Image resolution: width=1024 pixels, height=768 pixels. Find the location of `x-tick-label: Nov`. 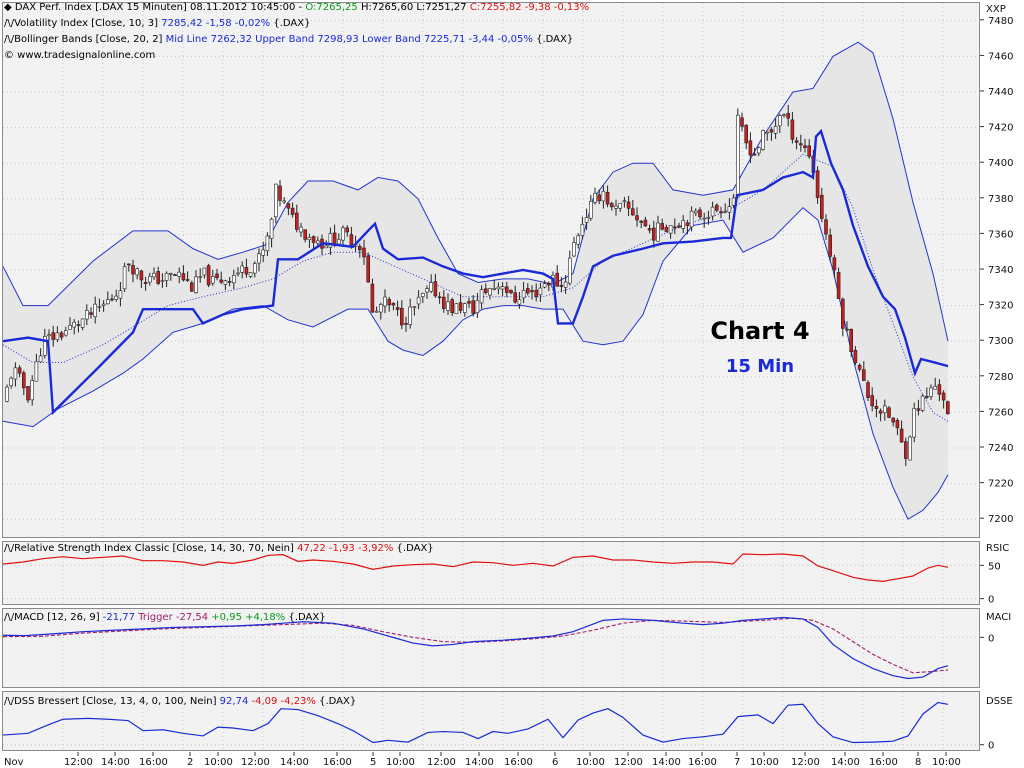

x-tick-label: Nov is located at coordinates (14, 762).